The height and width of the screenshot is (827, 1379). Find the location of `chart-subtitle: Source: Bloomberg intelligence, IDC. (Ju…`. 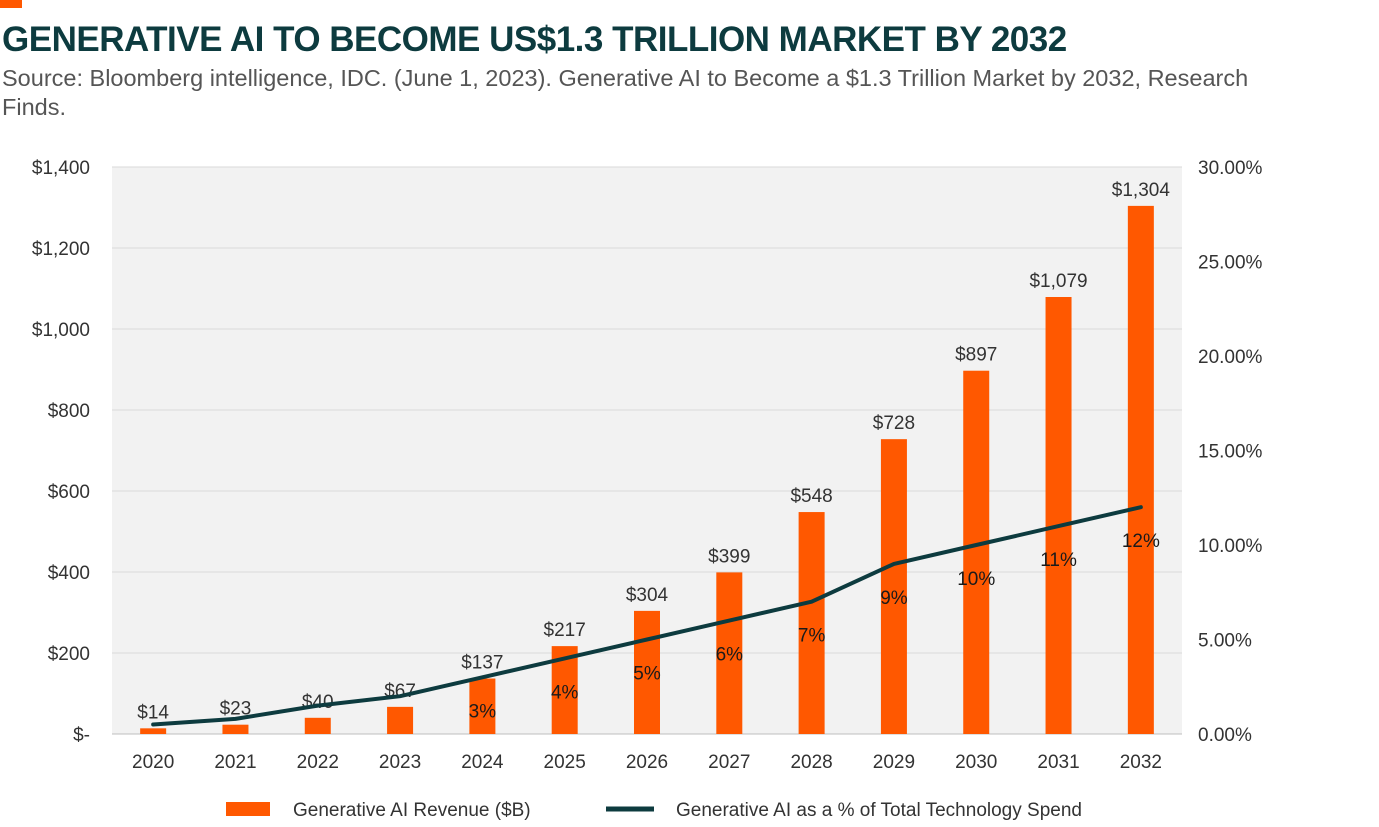

chart-subtitle: Source: Bloomberg intelligence, IDC. (Ju… is located at coordinates (625, 92).